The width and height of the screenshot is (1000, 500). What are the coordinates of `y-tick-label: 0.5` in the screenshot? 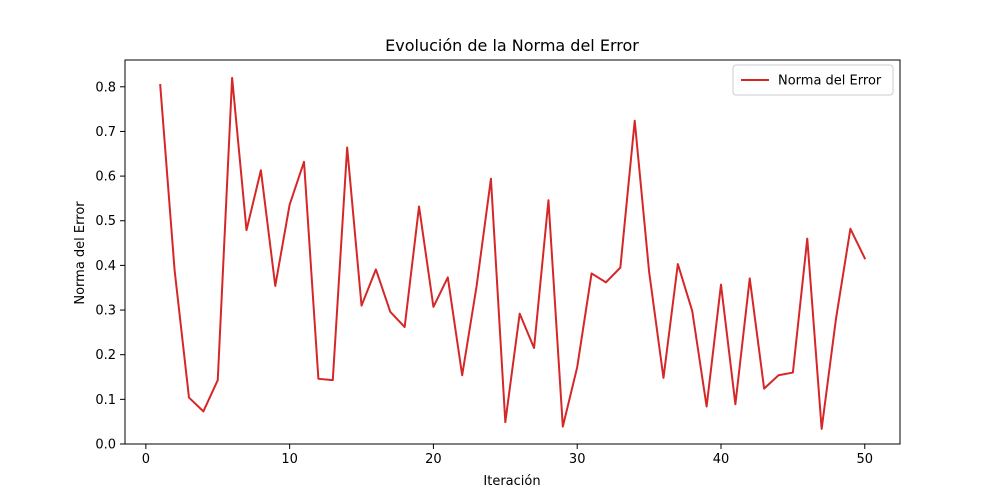 It's located at (105, 221).